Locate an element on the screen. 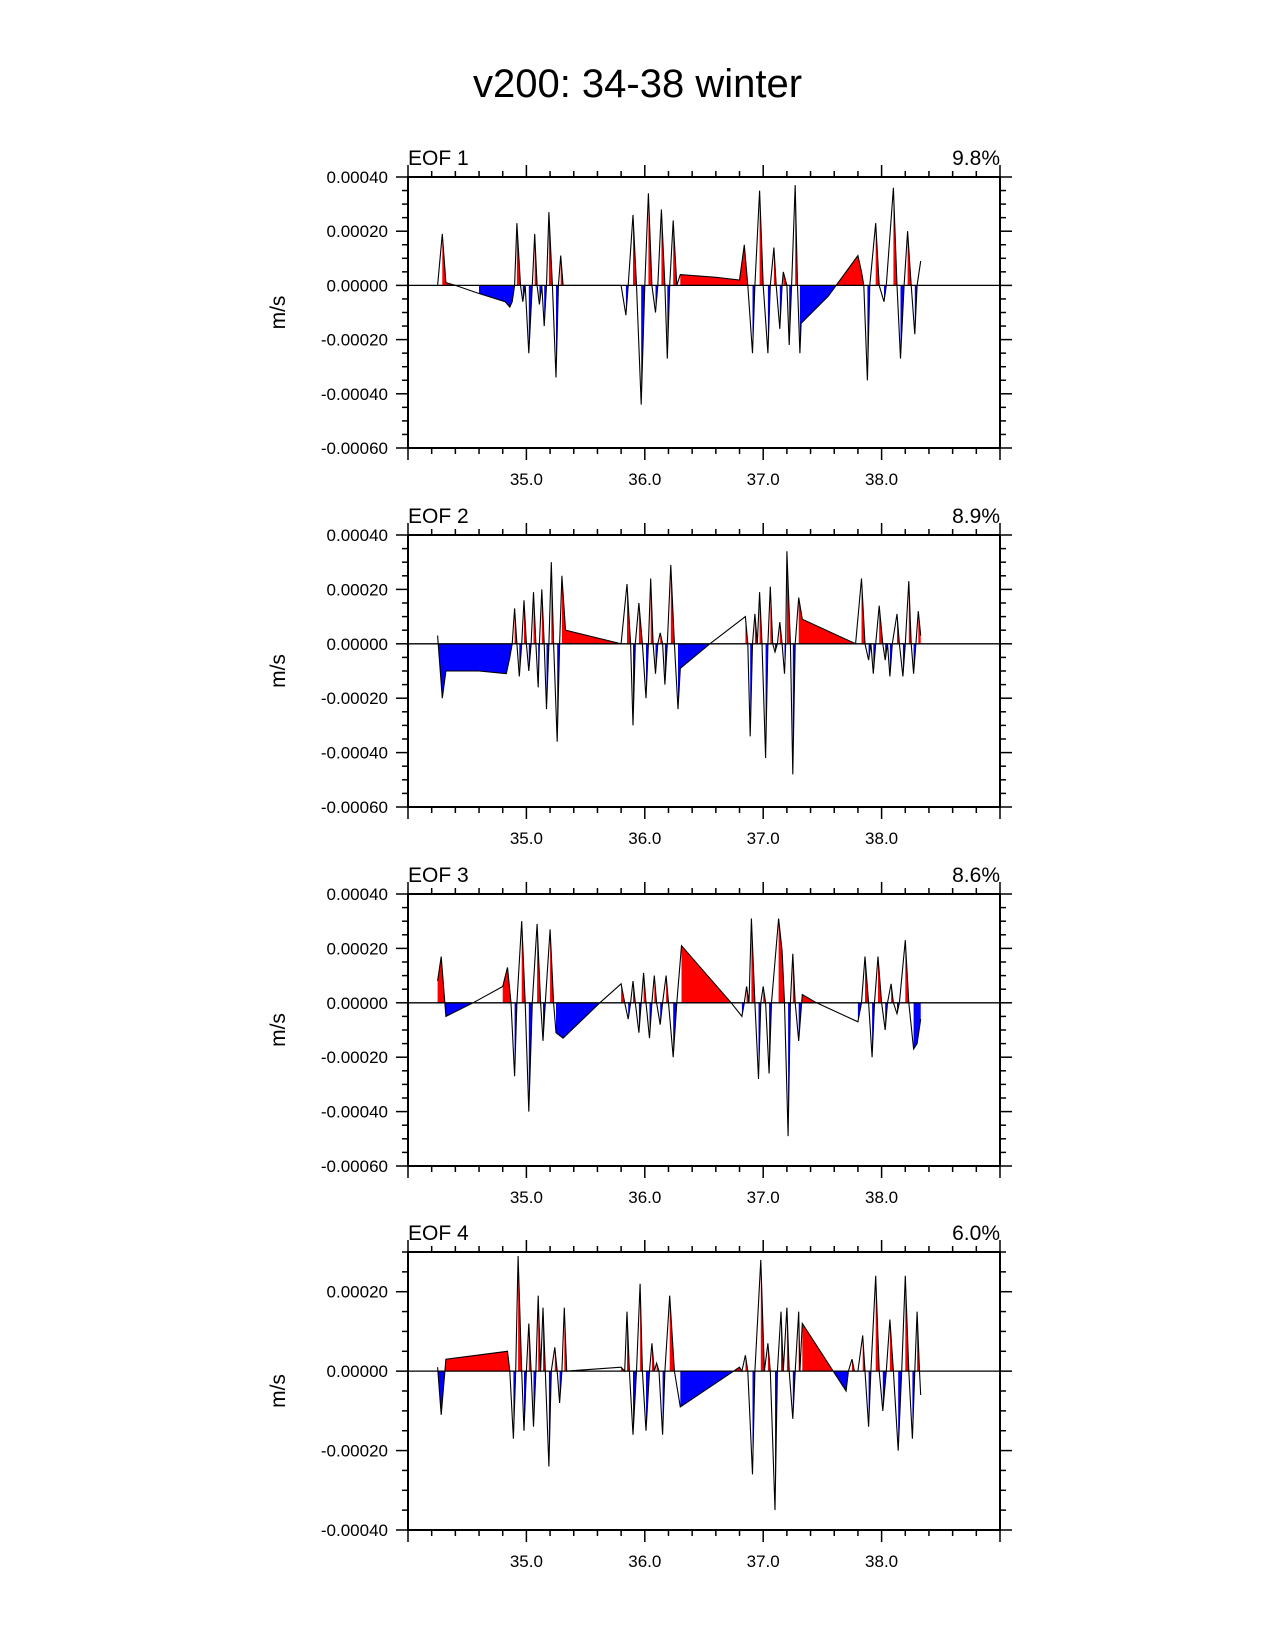  variance-percent: 9.8% is located at coordinates (976, 158).